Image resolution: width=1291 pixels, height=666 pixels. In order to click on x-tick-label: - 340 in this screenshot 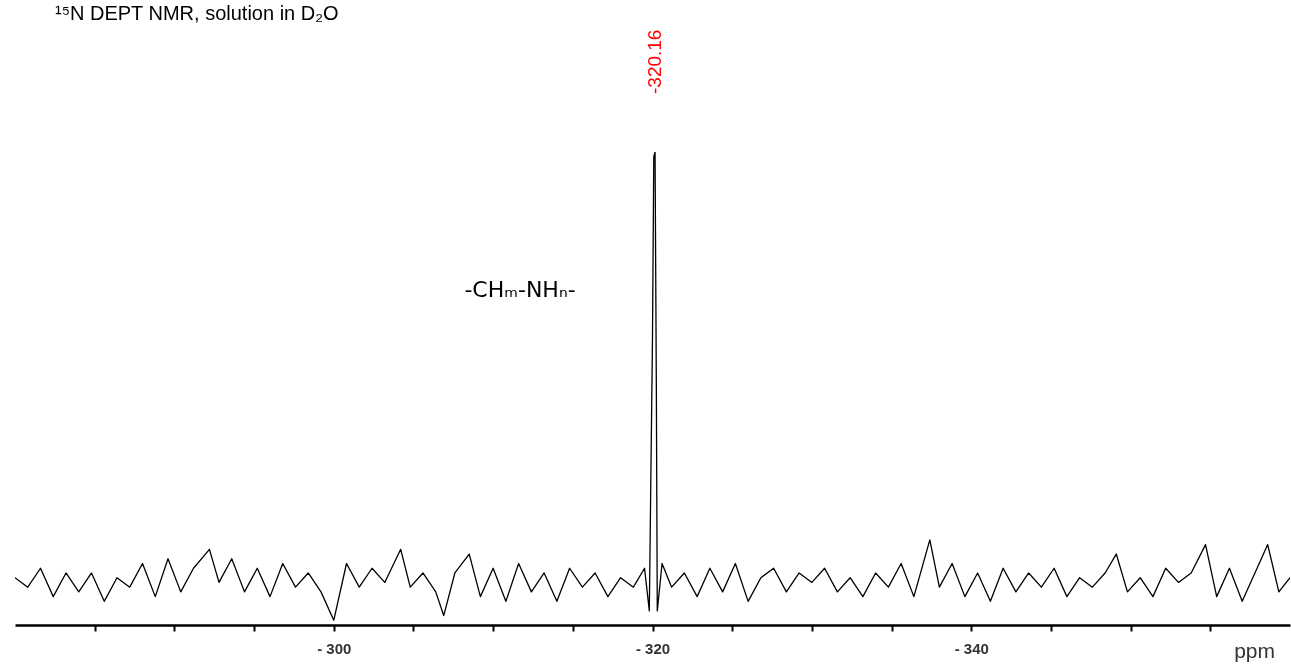, I will do `click(971, 648)`.